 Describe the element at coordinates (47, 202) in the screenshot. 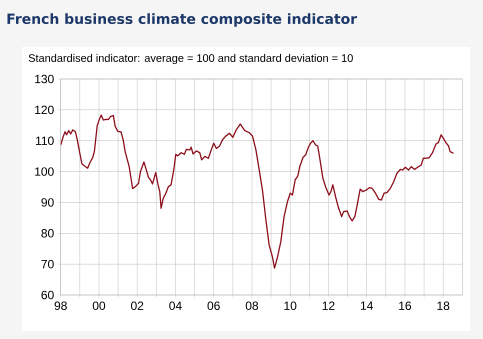

I see `y-tick-label: 90` at that location.